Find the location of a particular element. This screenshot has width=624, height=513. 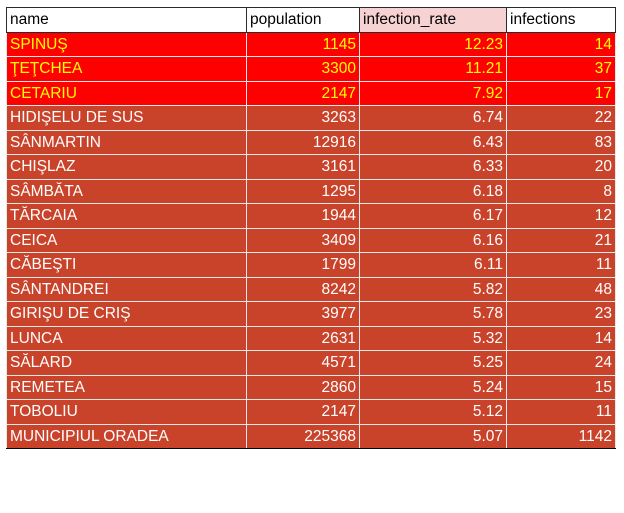

cell-infection-rate: 6.11 is located at coordinates (433, 265).